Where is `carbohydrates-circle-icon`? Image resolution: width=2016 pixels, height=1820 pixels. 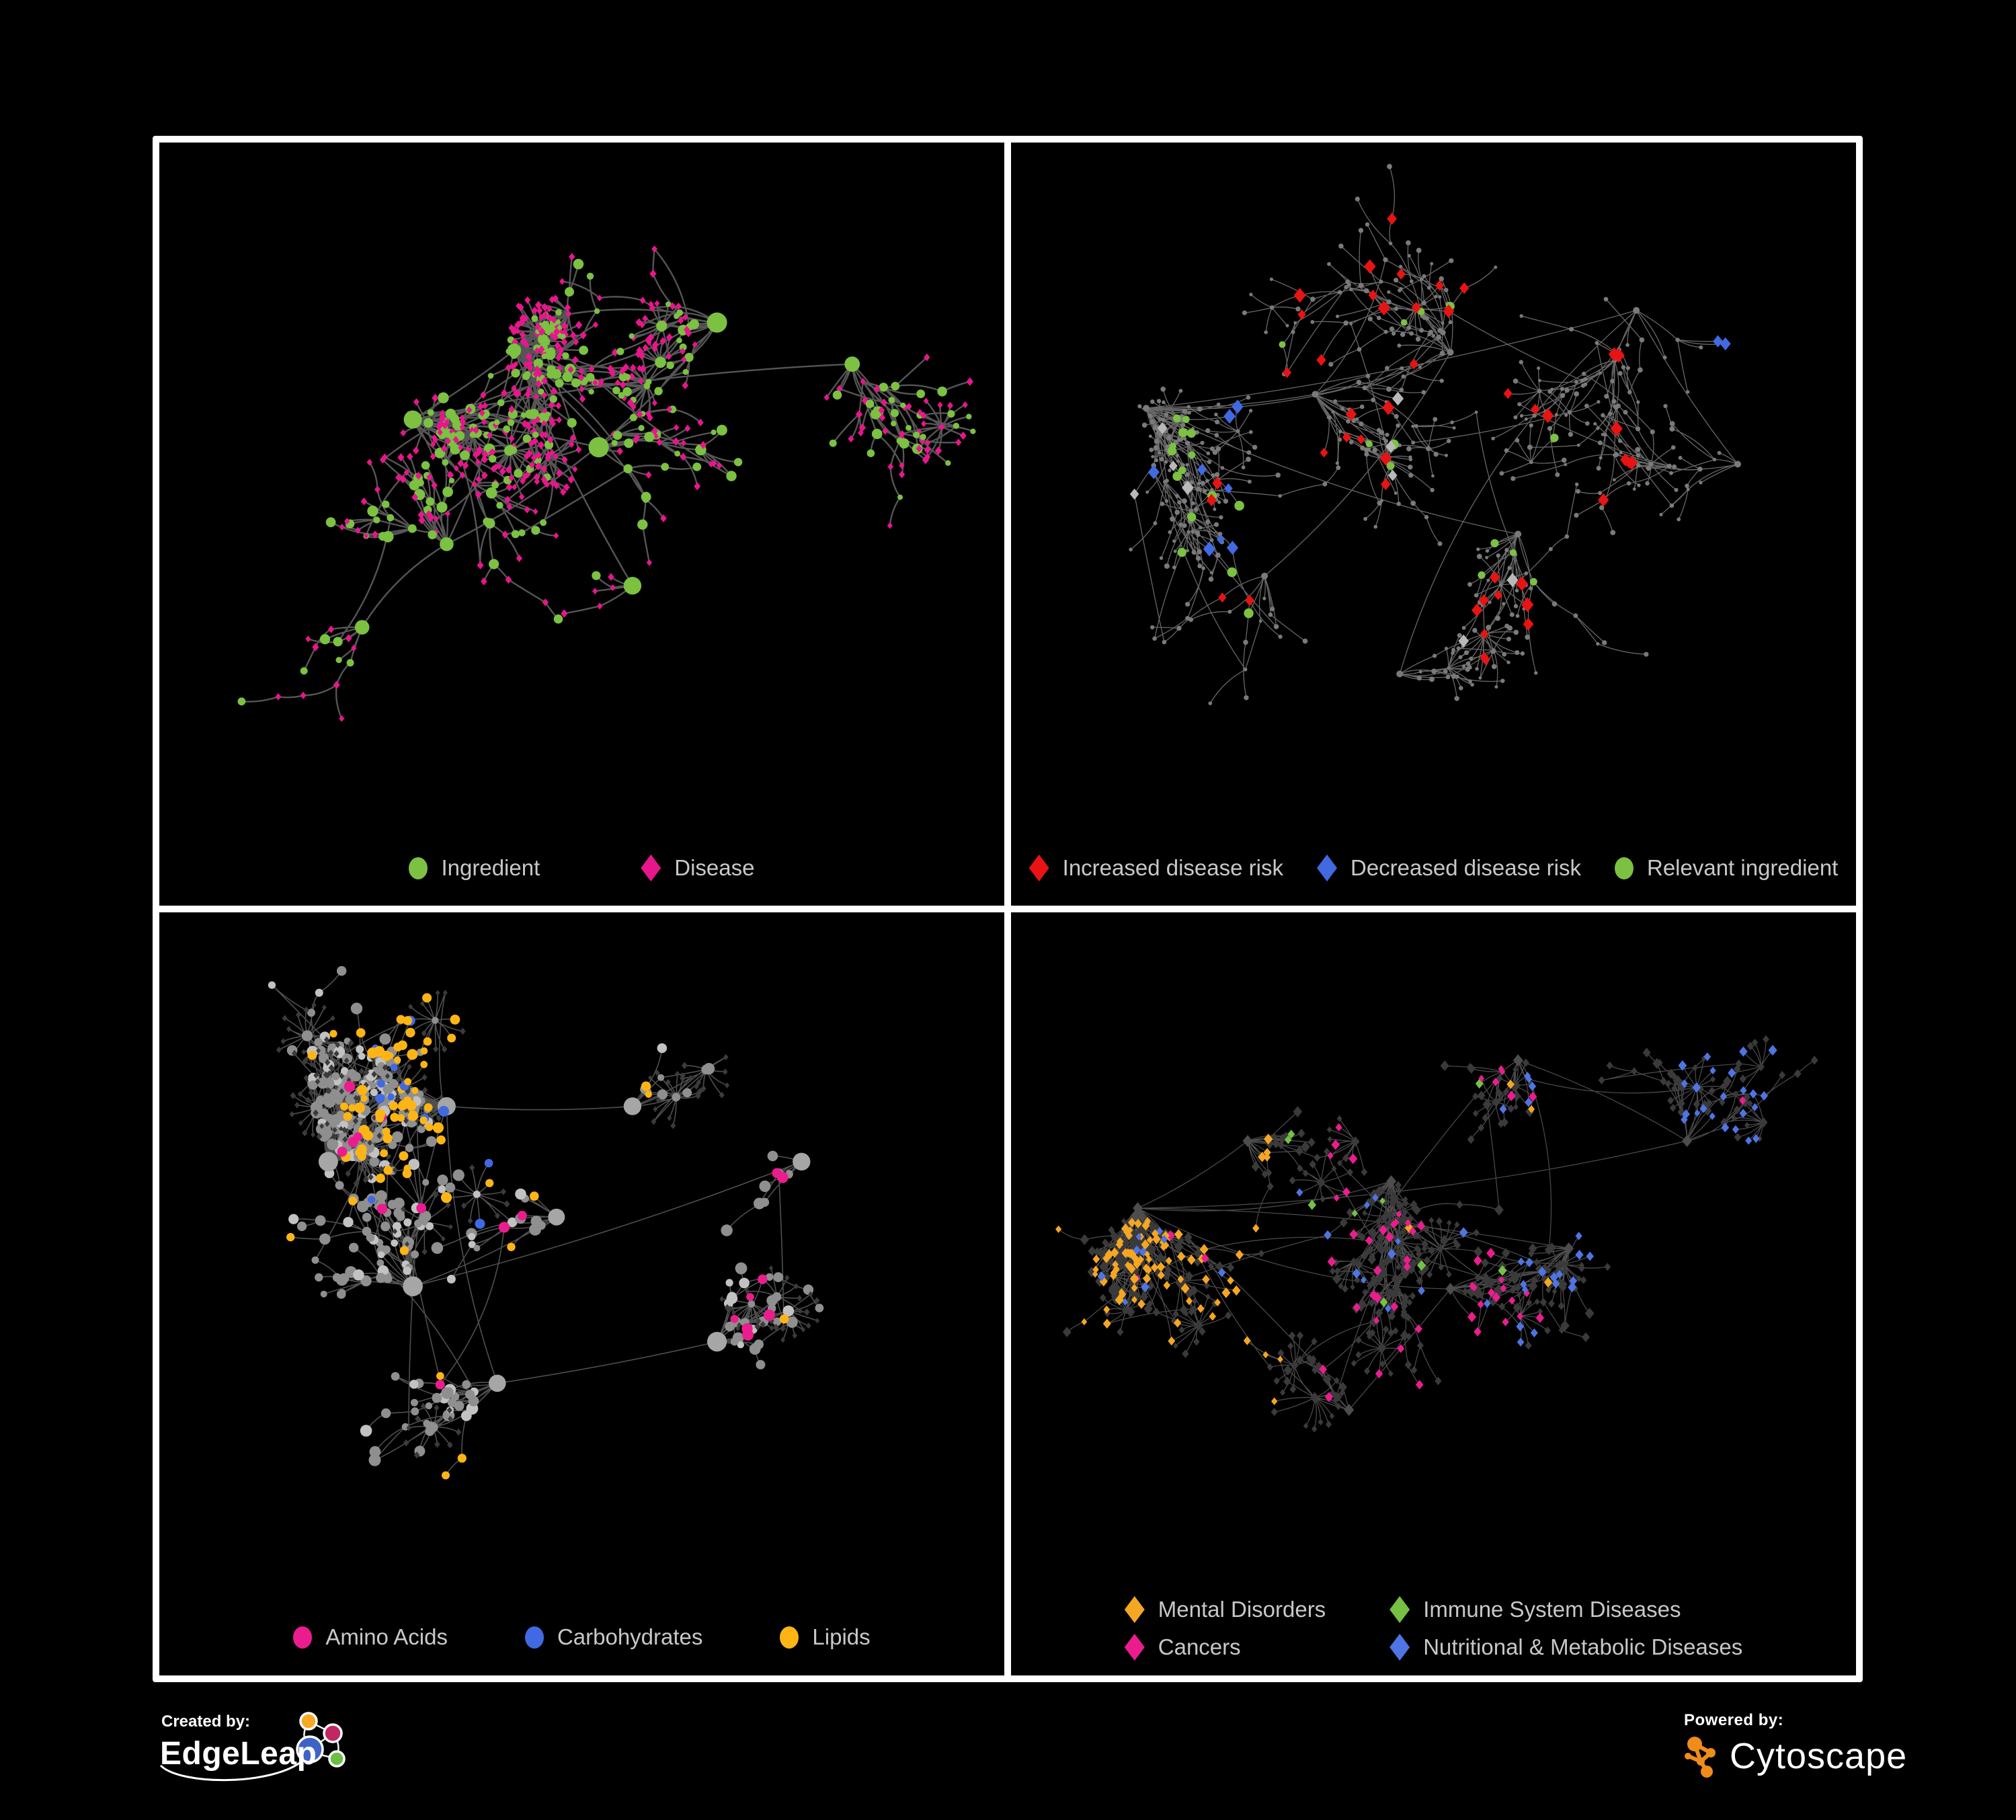
carbohydrates-circle-icon is located at coordinates (534, 1637).